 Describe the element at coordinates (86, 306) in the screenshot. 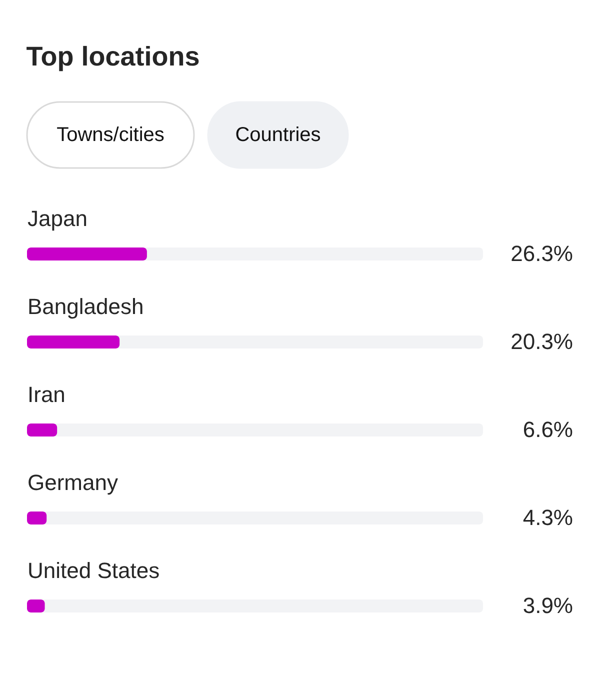

I see `y-tick-label: Bangladesh` at that location.